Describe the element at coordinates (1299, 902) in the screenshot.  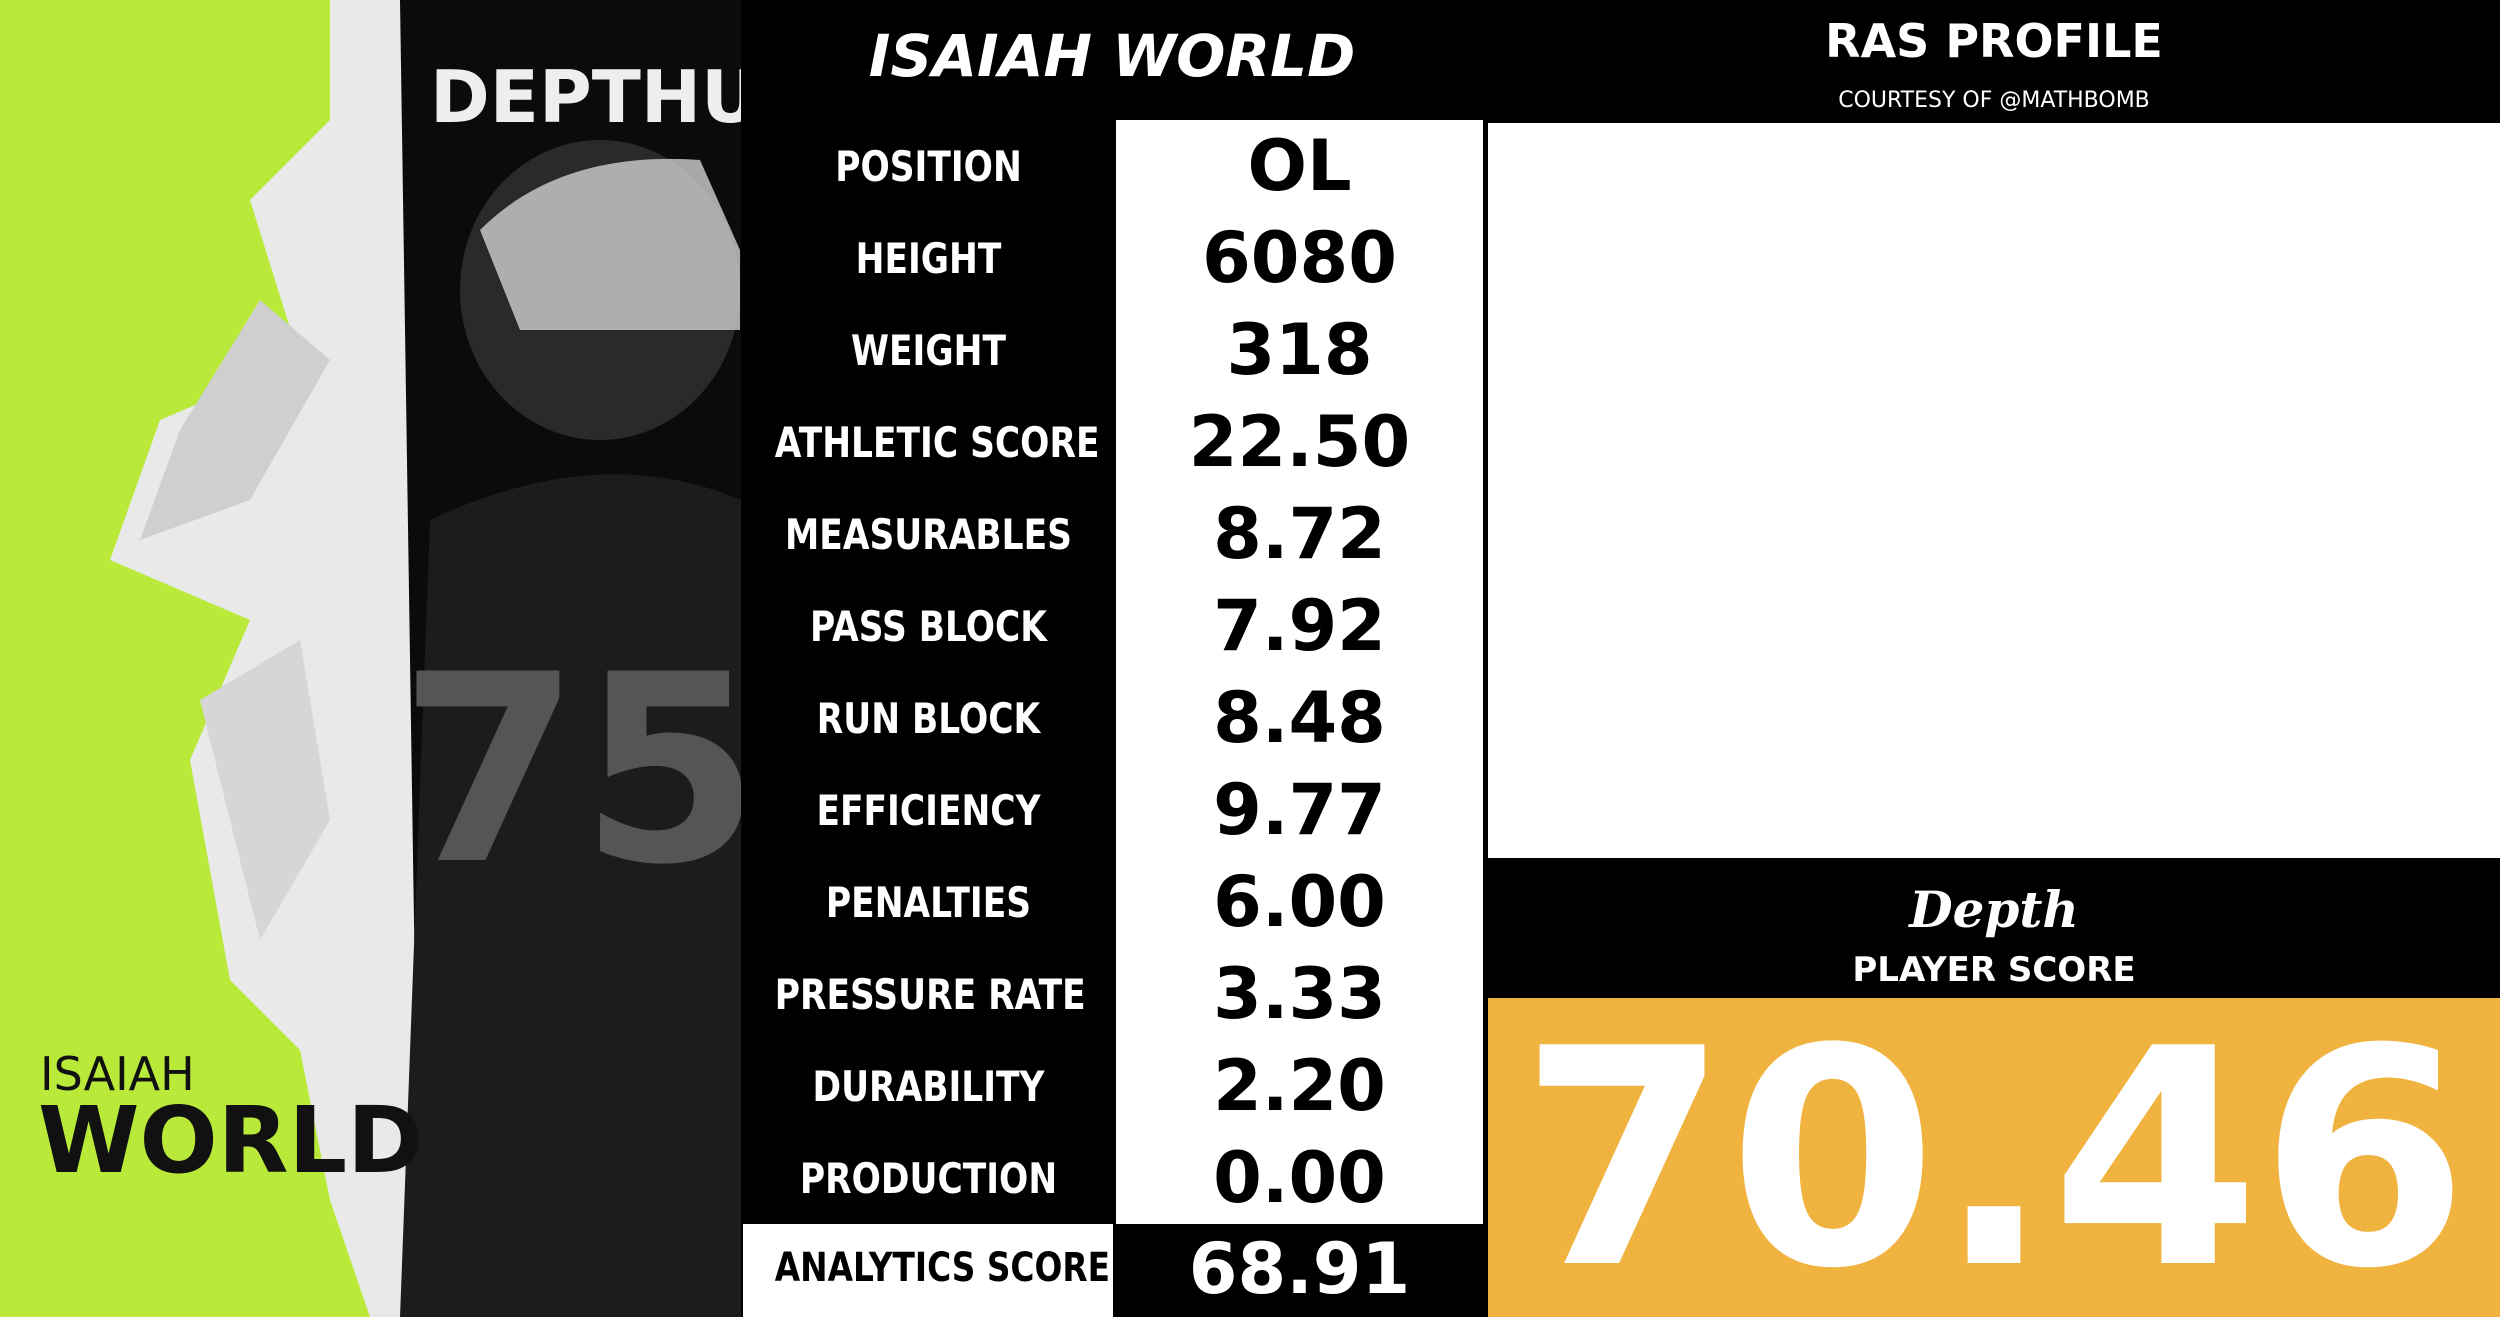
I see `stat-value: 6.00` at that location.